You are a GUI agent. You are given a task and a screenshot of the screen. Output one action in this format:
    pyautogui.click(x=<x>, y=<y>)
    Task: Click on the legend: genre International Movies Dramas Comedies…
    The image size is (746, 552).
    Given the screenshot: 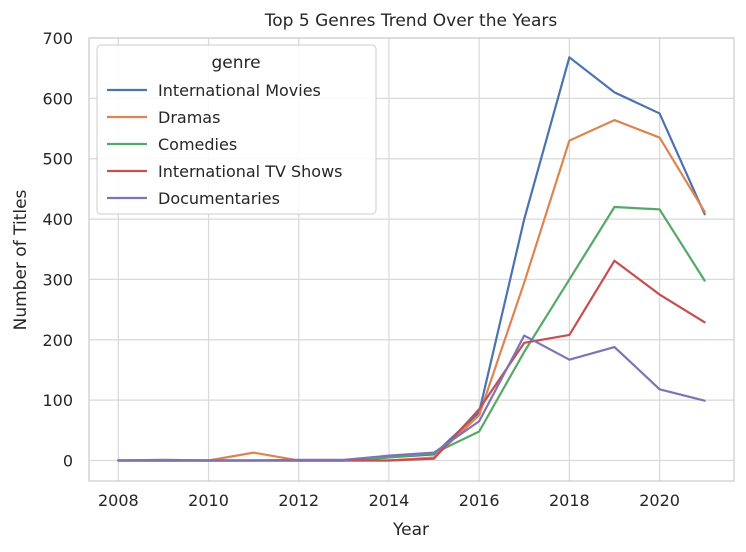 What is the action you would take?
    pyautogui.click(x=236, y=129)
    